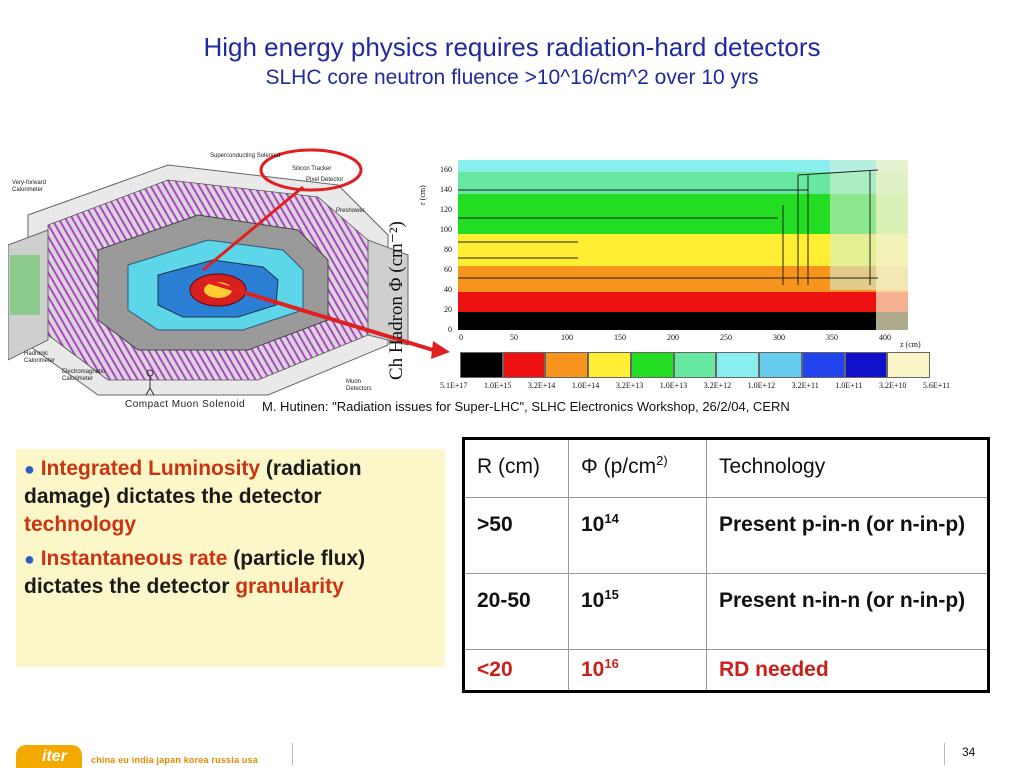 The height and width of the screenshot is (768, 1024). I want to click on header-phi-sup: 2), so click(662, 460).